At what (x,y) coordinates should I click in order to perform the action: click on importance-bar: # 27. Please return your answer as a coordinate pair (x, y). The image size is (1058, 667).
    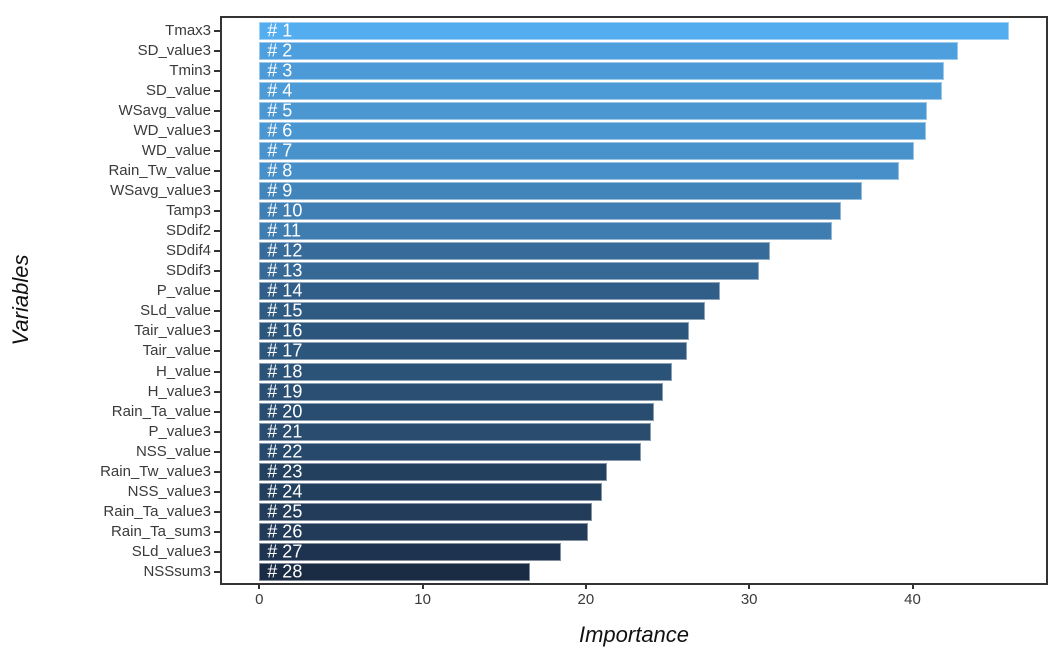
    Looking at the image, I should click on (410, 551).